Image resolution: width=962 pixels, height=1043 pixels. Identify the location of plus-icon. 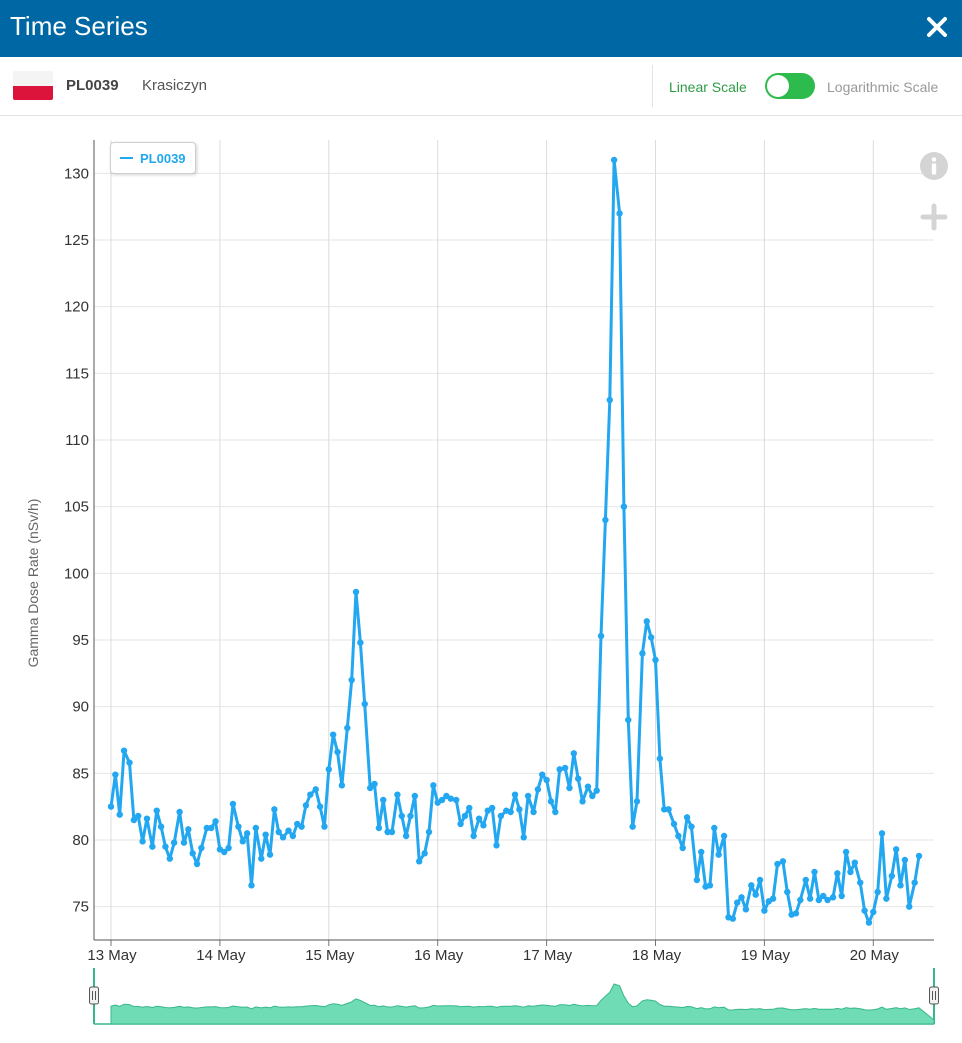
(934, 219).